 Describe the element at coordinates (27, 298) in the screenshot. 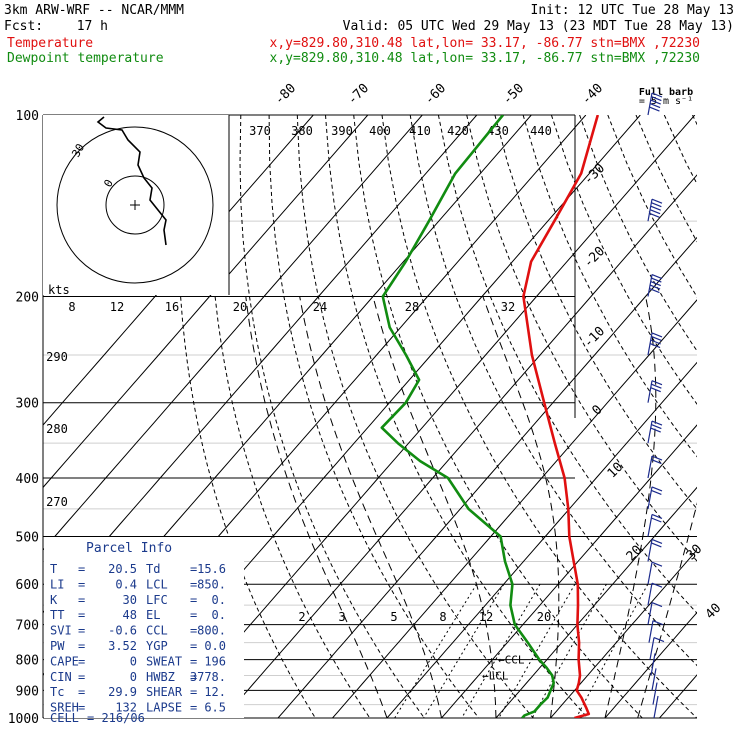

I see `pressure-tick-200: 200` at that location.